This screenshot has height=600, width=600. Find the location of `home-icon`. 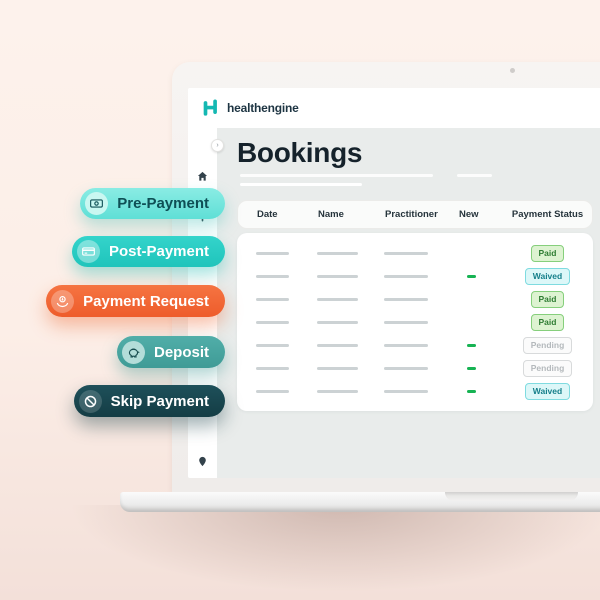

home-icon is located at coordinates (202, 176).